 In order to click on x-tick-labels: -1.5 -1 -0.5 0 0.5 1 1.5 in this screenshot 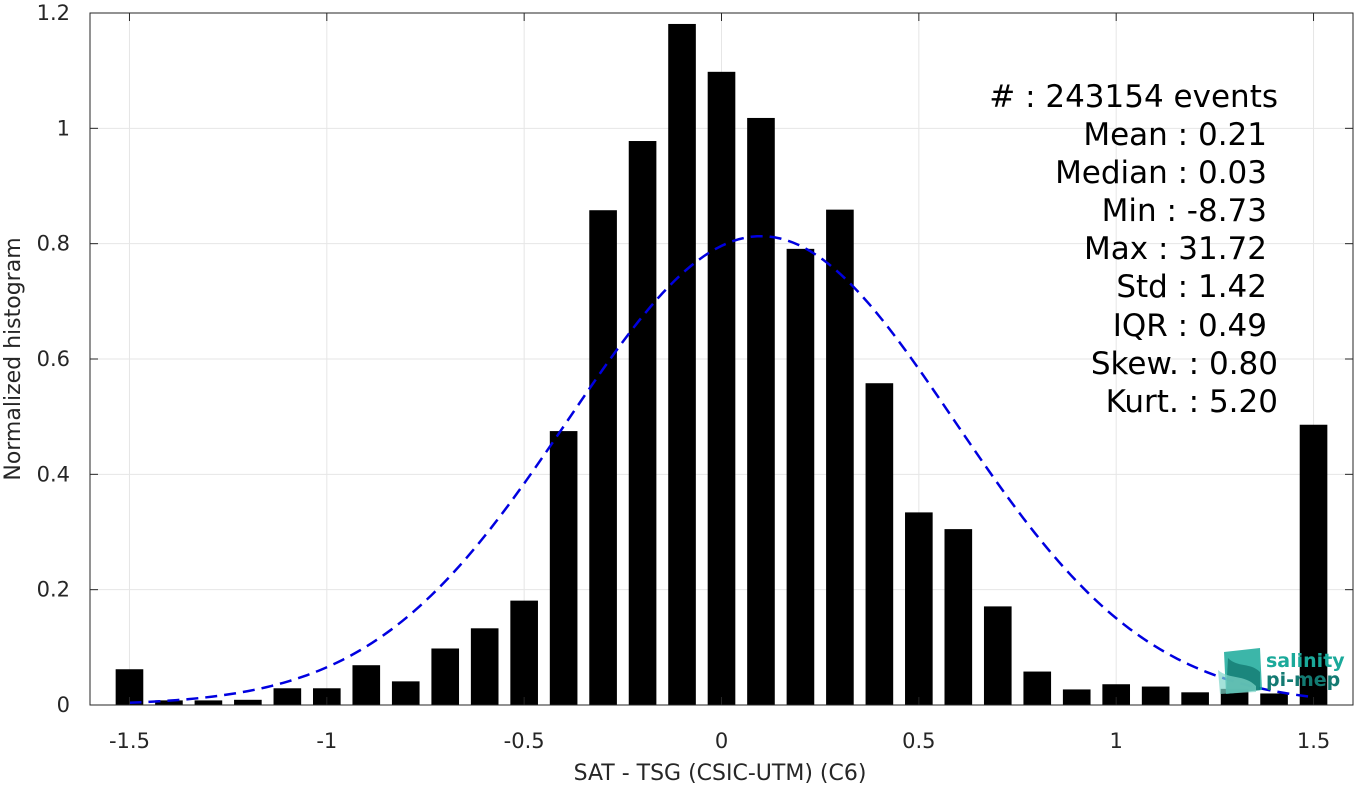, I will do `click(719, 741)`.